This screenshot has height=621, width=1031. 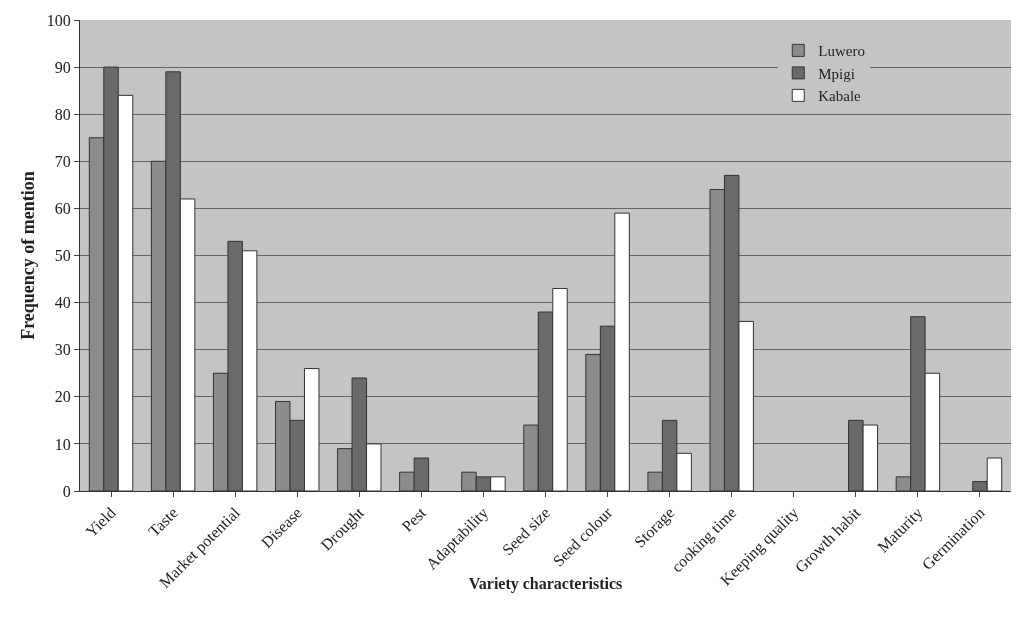 What do you see at coordinates (545, 584) in the screenshot?
I see `x-axis-title: Variety characteristics` at bounding box center [545, 584].